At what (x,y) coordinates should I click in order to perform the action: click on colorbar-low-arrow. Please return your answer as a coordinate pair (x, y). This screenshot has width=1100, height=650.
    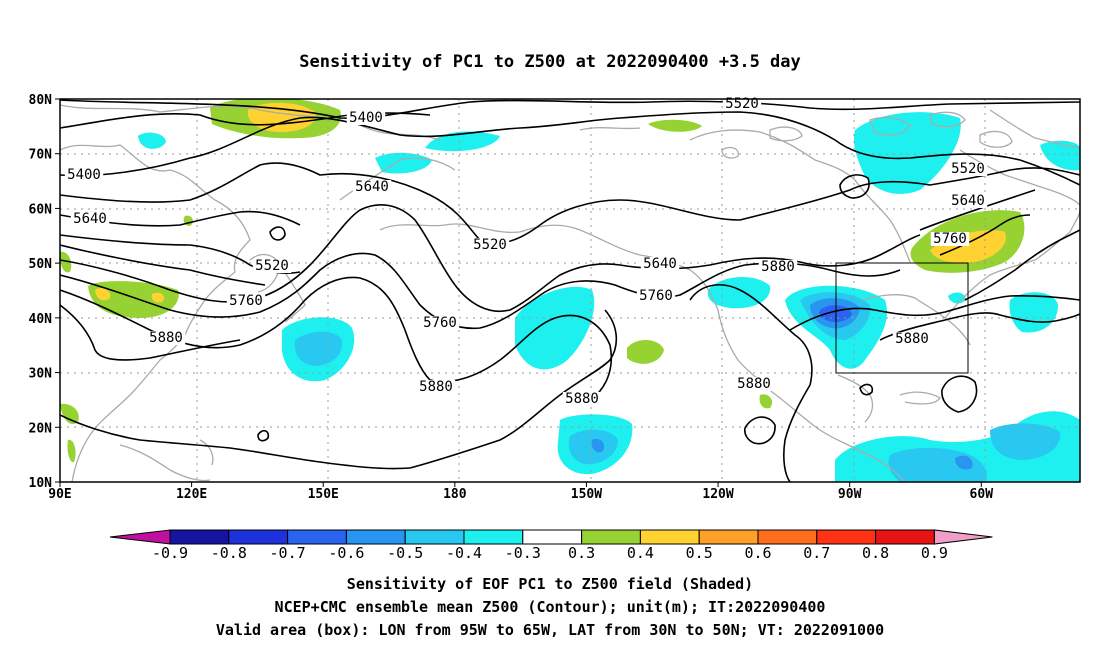
    Looking at the image, I should click on (140, 537).